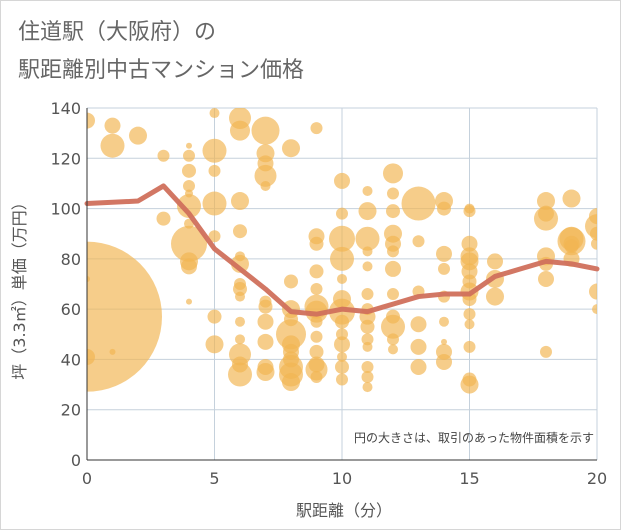 The image size is (621, 530). What do you see at coordinates (65, 209) in the screenshot?
I see `y-tick-label: 100` at bounding box center [65, 209].